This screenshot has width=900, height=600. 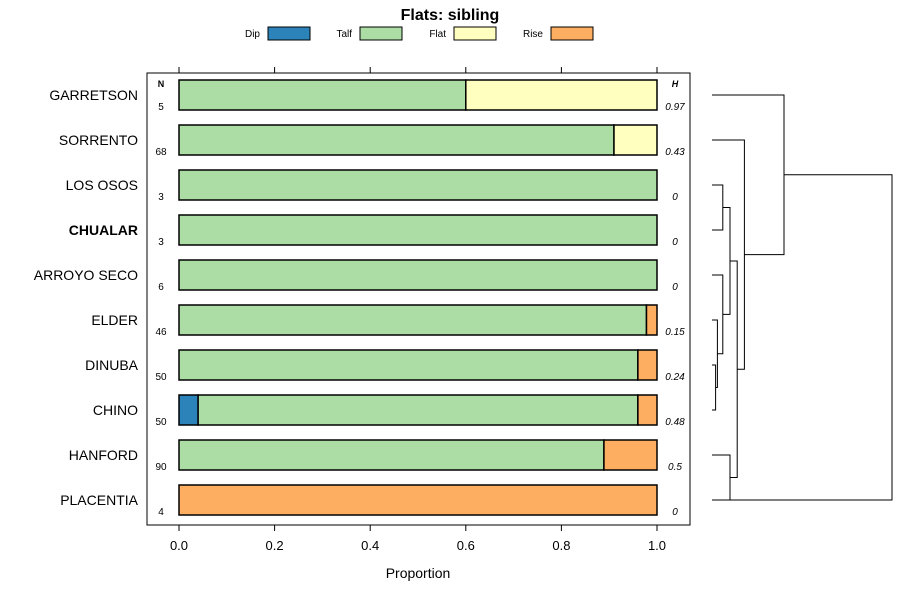 I want to click on n-value-chino: 50, so click(x=161, y=422).